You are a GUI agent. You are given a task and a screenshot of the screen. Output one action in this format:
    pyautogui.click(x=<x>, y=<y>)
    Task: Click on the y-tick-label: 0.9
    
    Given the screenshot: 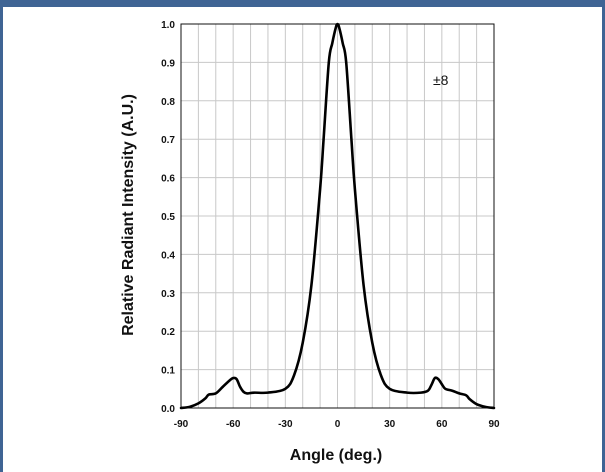 What is the action you would take?
    pyautogui.click(x=168, y=63)
    